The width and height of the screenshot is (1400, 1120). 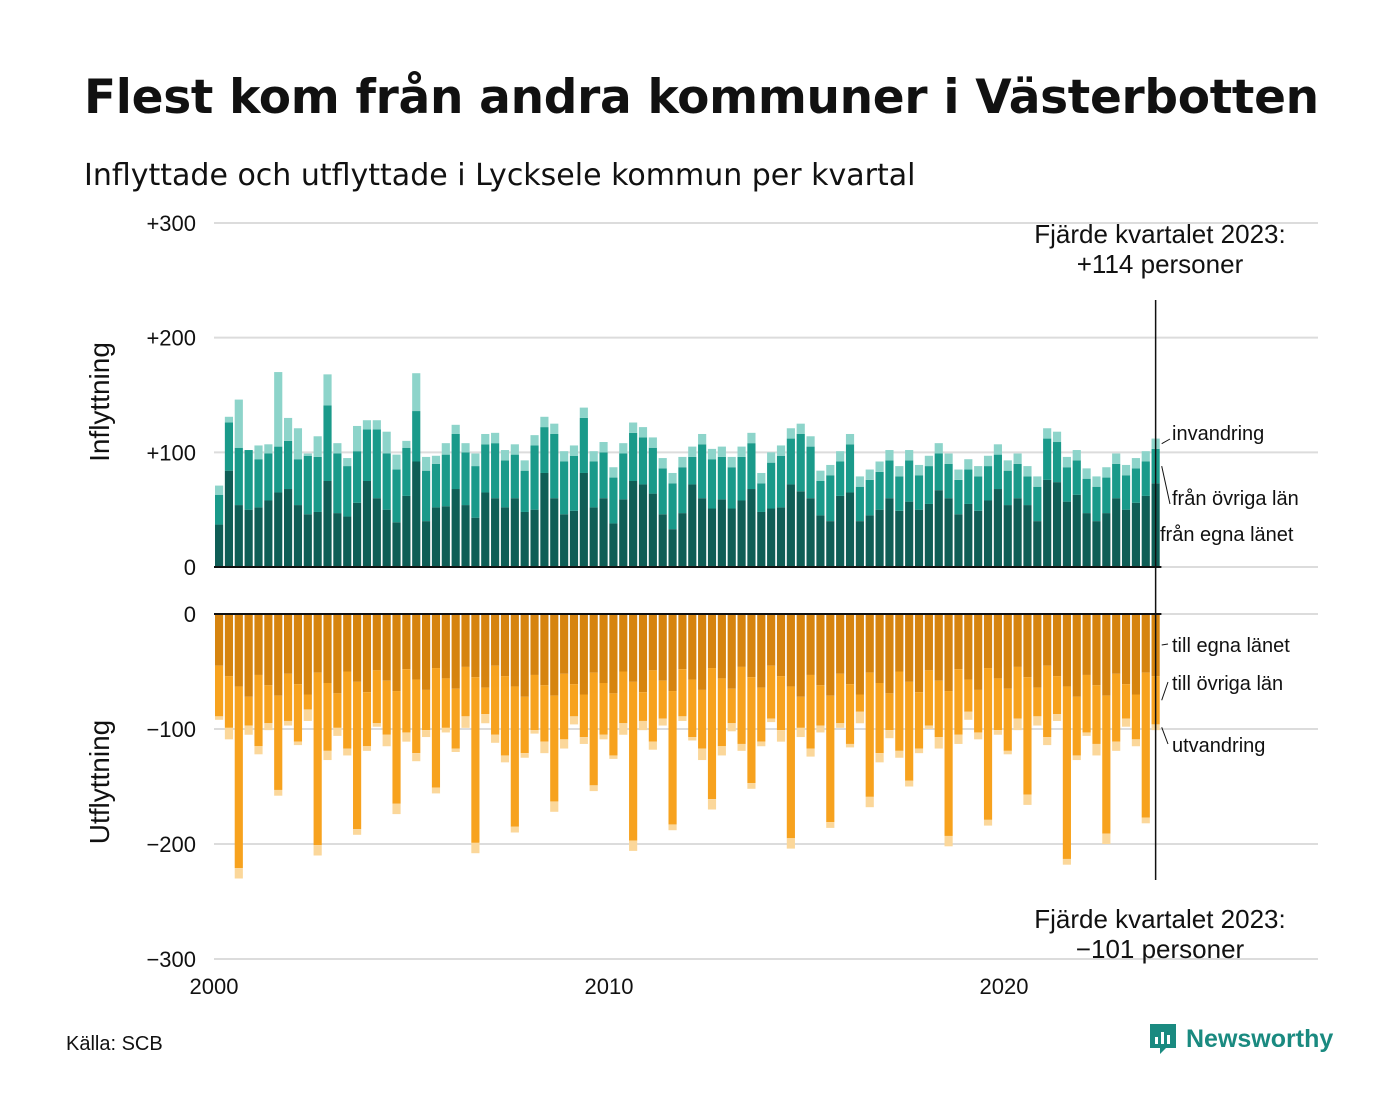 What do you see at coordinates (171, 844) in the screenshot?
I see `ytick-label-bottom: −200` at bounding box center [171, 844].